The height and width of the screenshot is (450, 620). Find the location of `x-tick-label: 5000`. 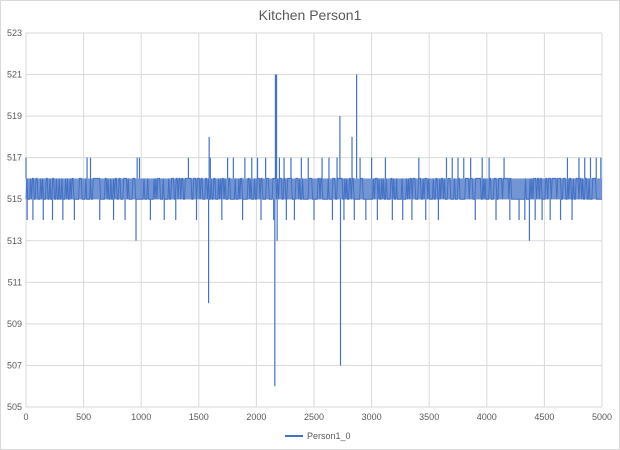

x-tick-label: 5000 is located at coordinates (602, 417).